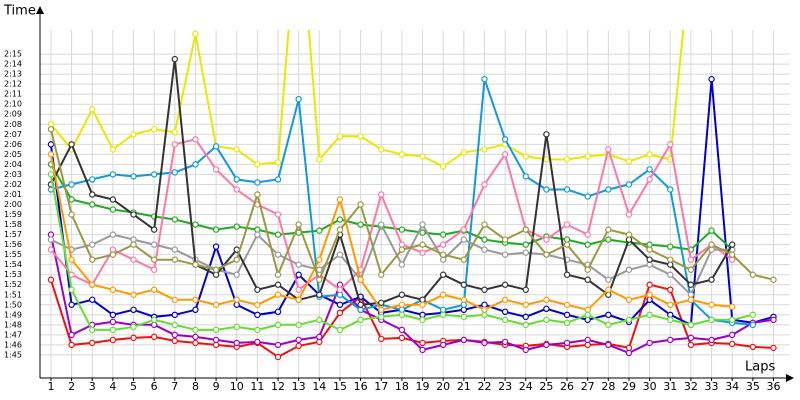 The height and width of the screenshot is (400, 800). What do you see at coordinates (112, 386) in the screenshot?
I see `x-tick-label: 4` at bounding box center [112, 386].